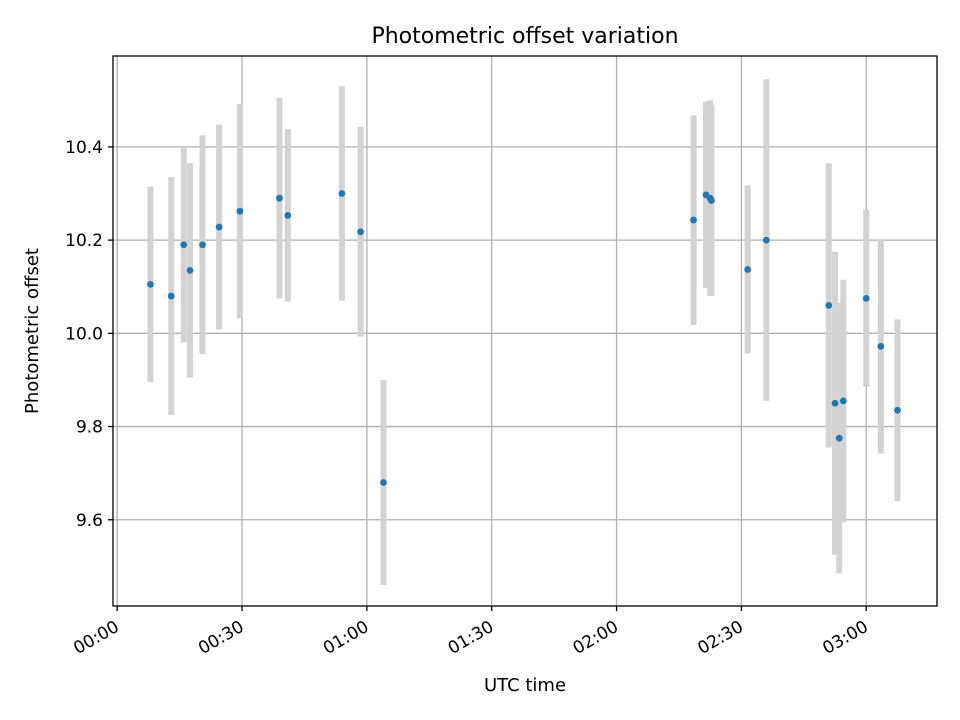 This screenshot has width=960, height=720. I want to click on y-tick-label: 10.0, so click(84, 334).